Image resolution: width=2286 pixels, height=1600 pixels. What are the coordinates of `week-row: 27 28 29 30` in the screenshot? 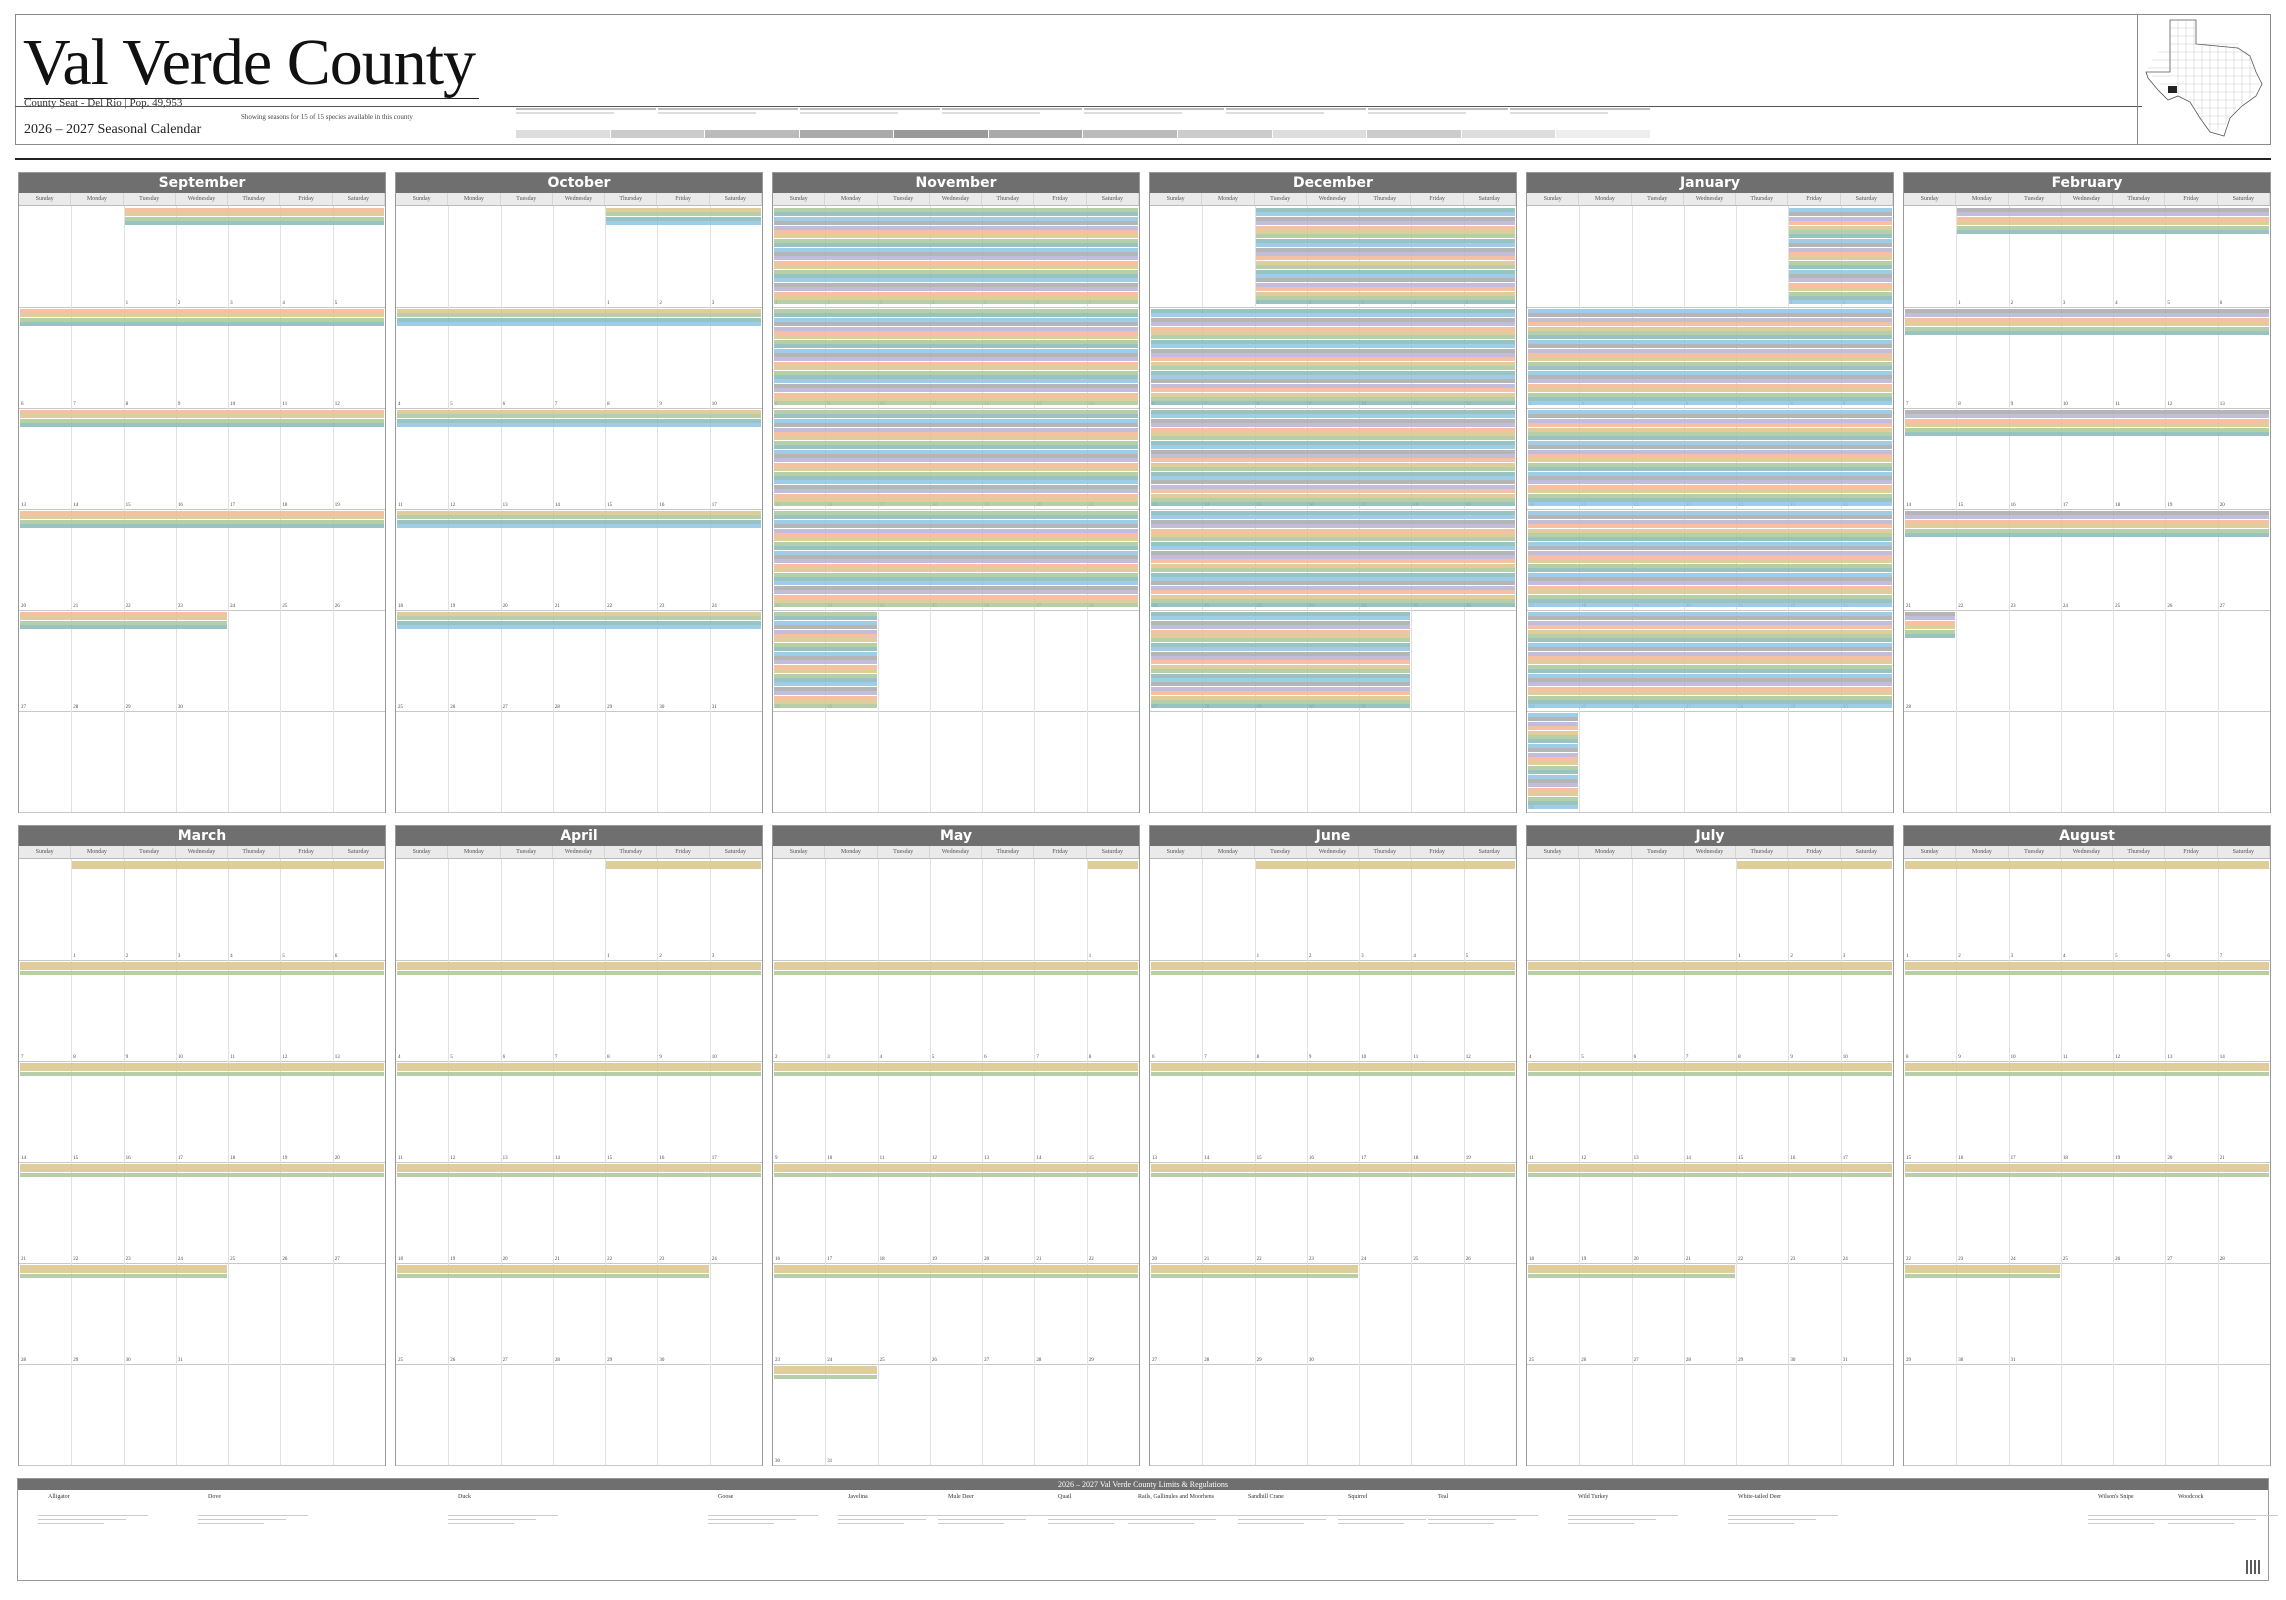 It's located at (1333, 1314).